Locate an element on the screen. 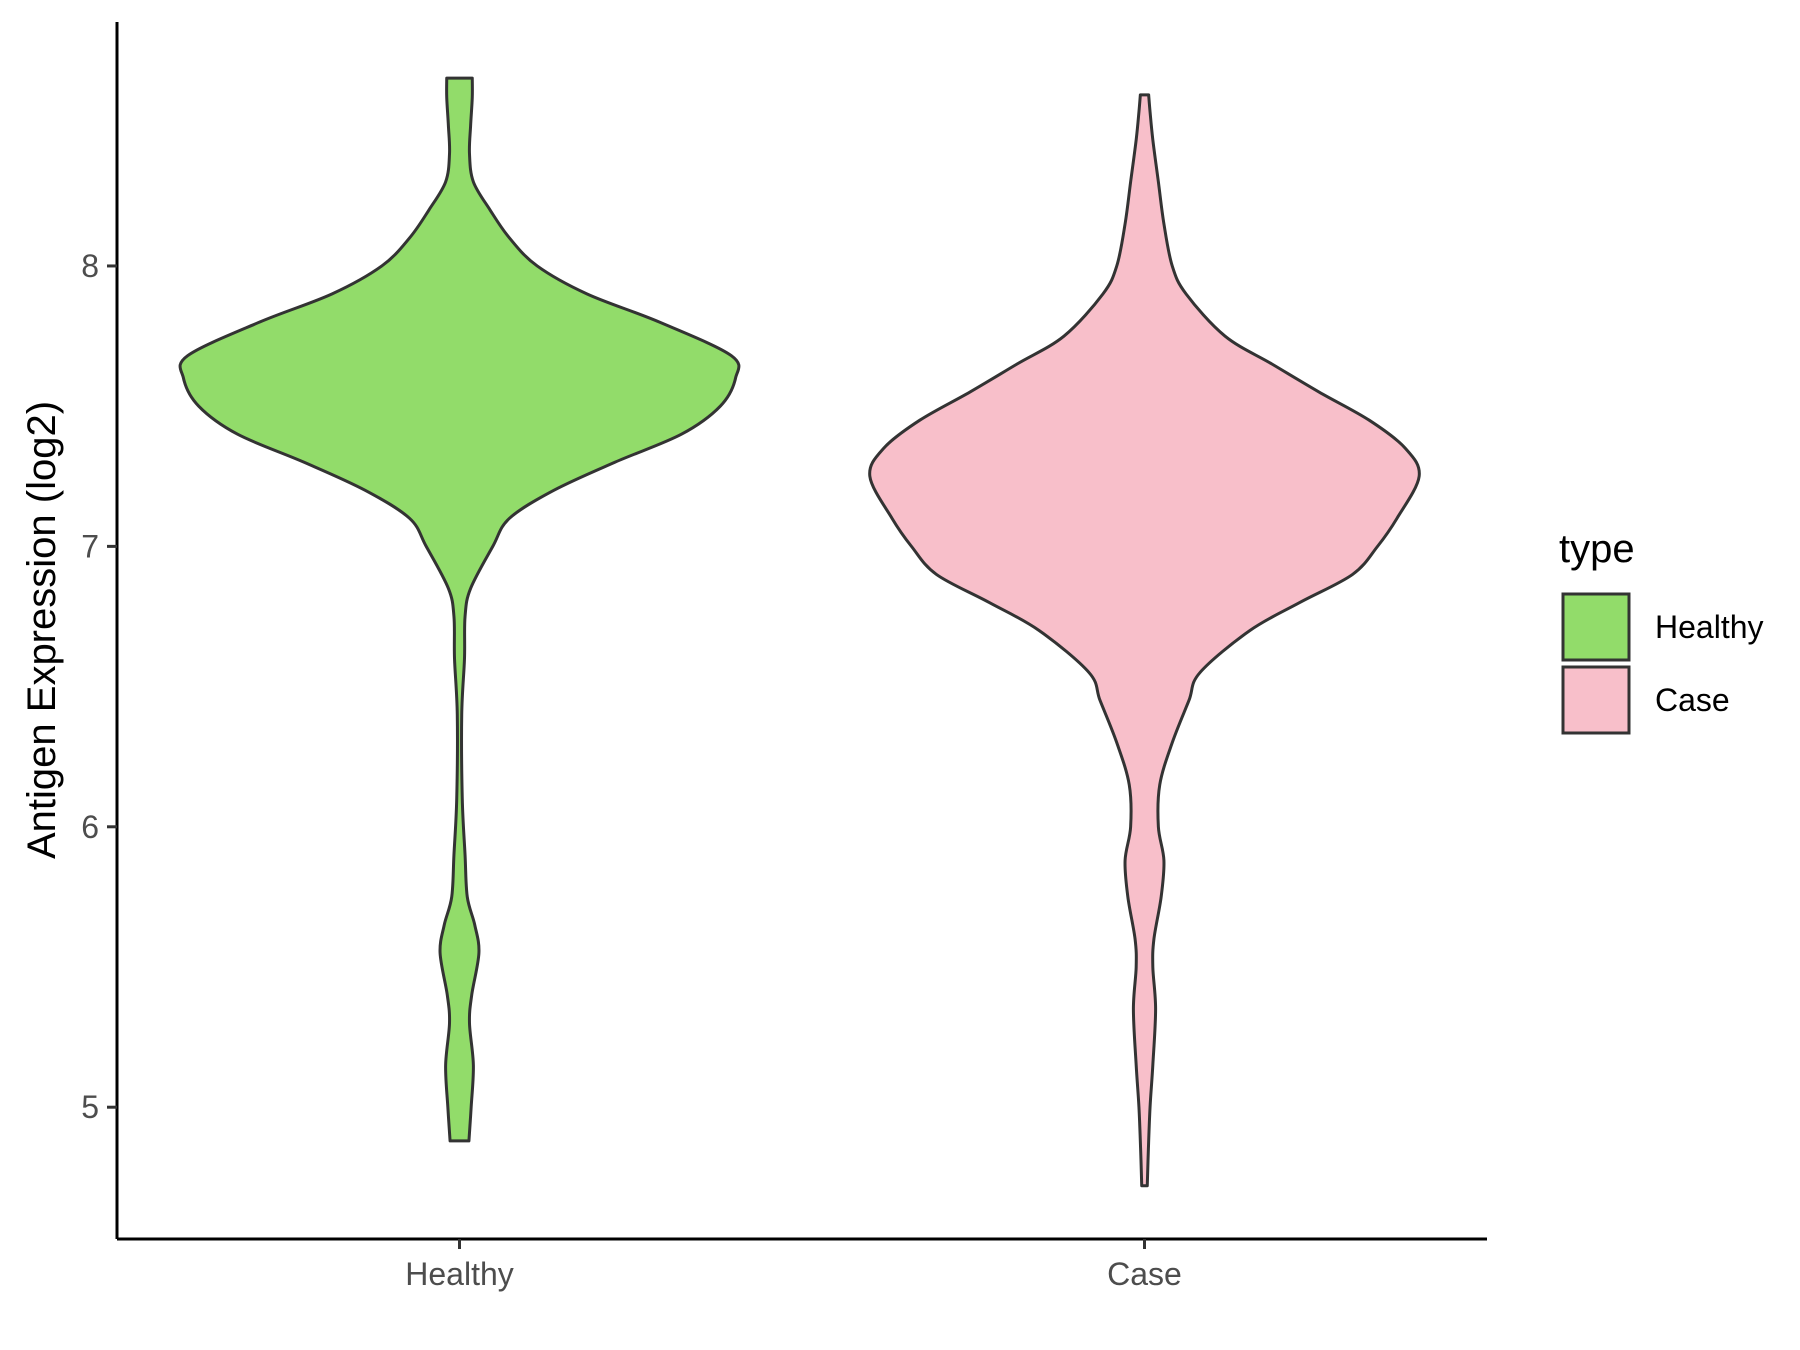 Image resolution: width=1800 pixels, height=1350 pixels. y-tick-label: 8 is located at coordinates (90, 266).